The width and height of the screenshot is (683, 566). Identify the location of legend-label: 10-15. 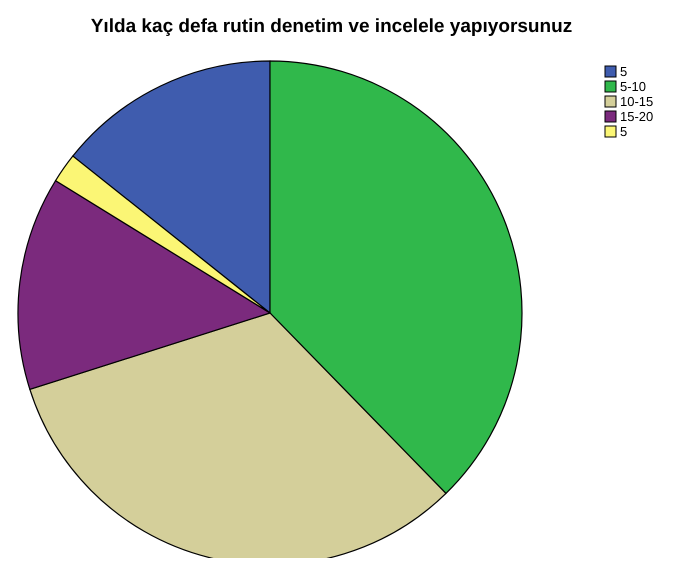
(637, 101).